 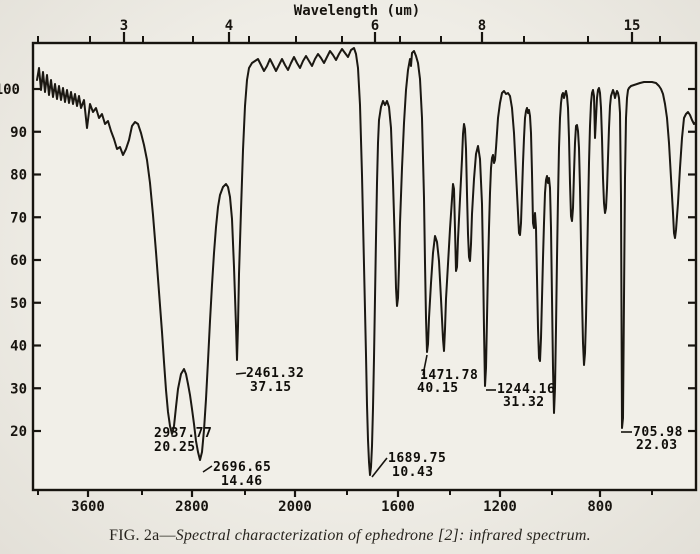 I want to click on wavelength-tick-label: 8, so click(x=482, y=26).